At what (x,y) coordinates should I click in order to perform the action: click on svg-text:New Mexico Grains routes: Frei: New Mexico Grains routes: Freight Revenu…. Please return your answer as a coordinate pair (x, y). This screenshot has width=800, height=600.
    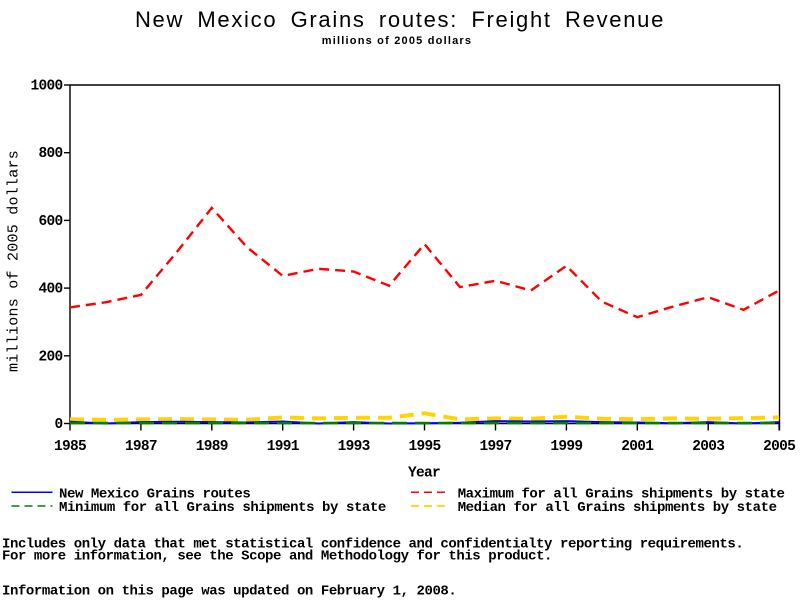
    Looking at the image, I should click on (400, 19).